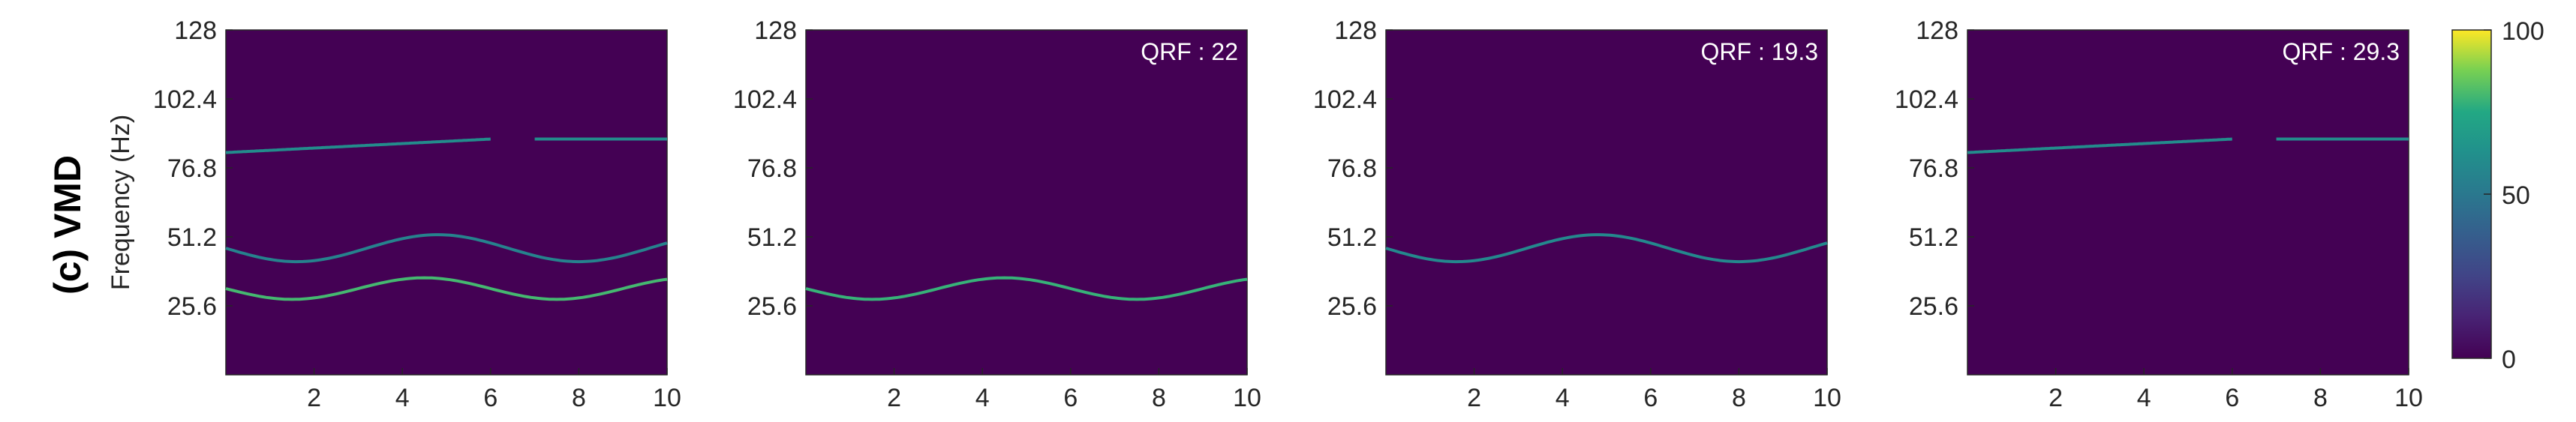 Image resolution: width=2576 pixels, height=422 pixels. Describe the element at coordinates (2509, 360) in the screenshot. I see `colorbar-tick-label: 0` at that location.